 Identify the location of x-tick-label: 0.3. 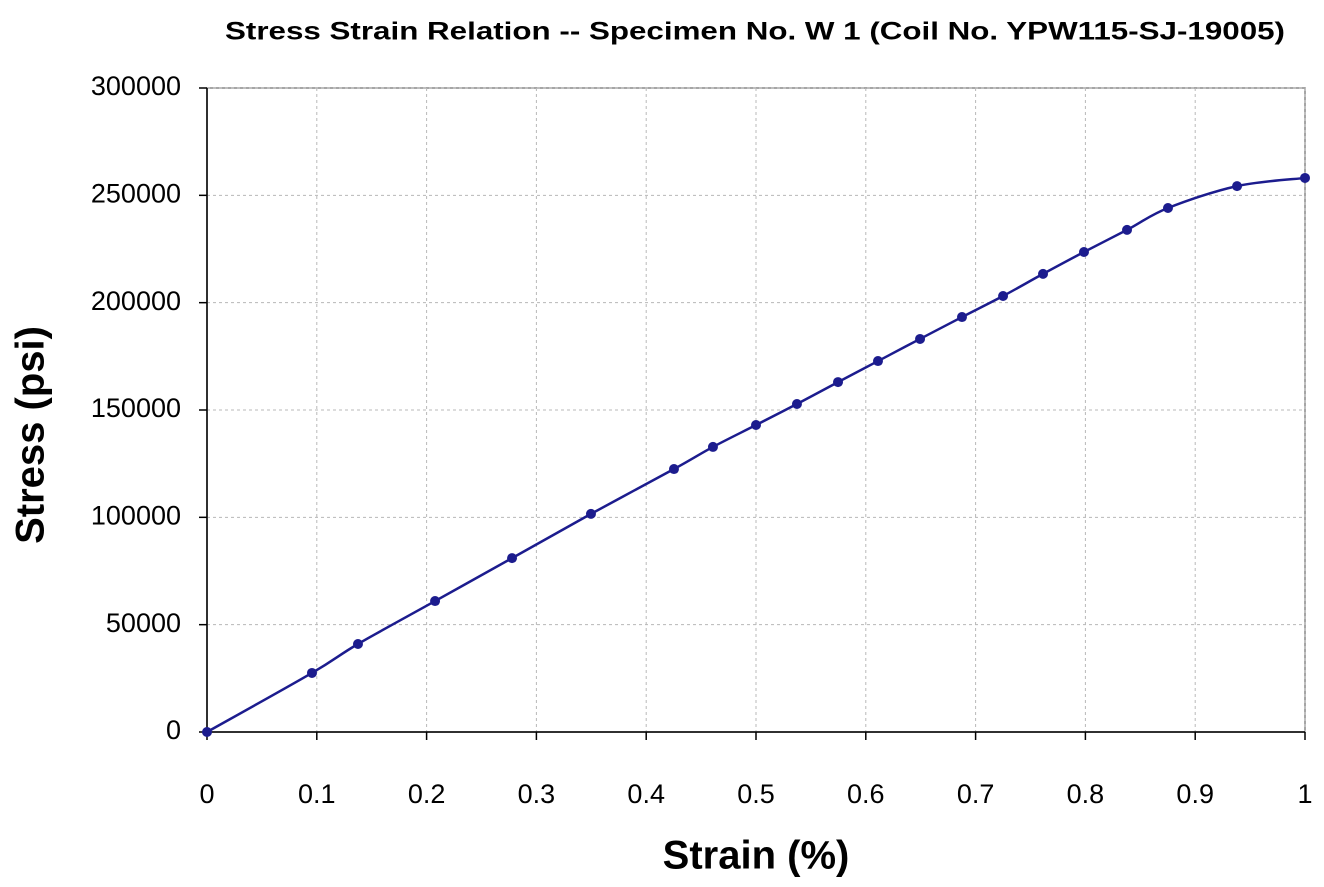
(537, 794).